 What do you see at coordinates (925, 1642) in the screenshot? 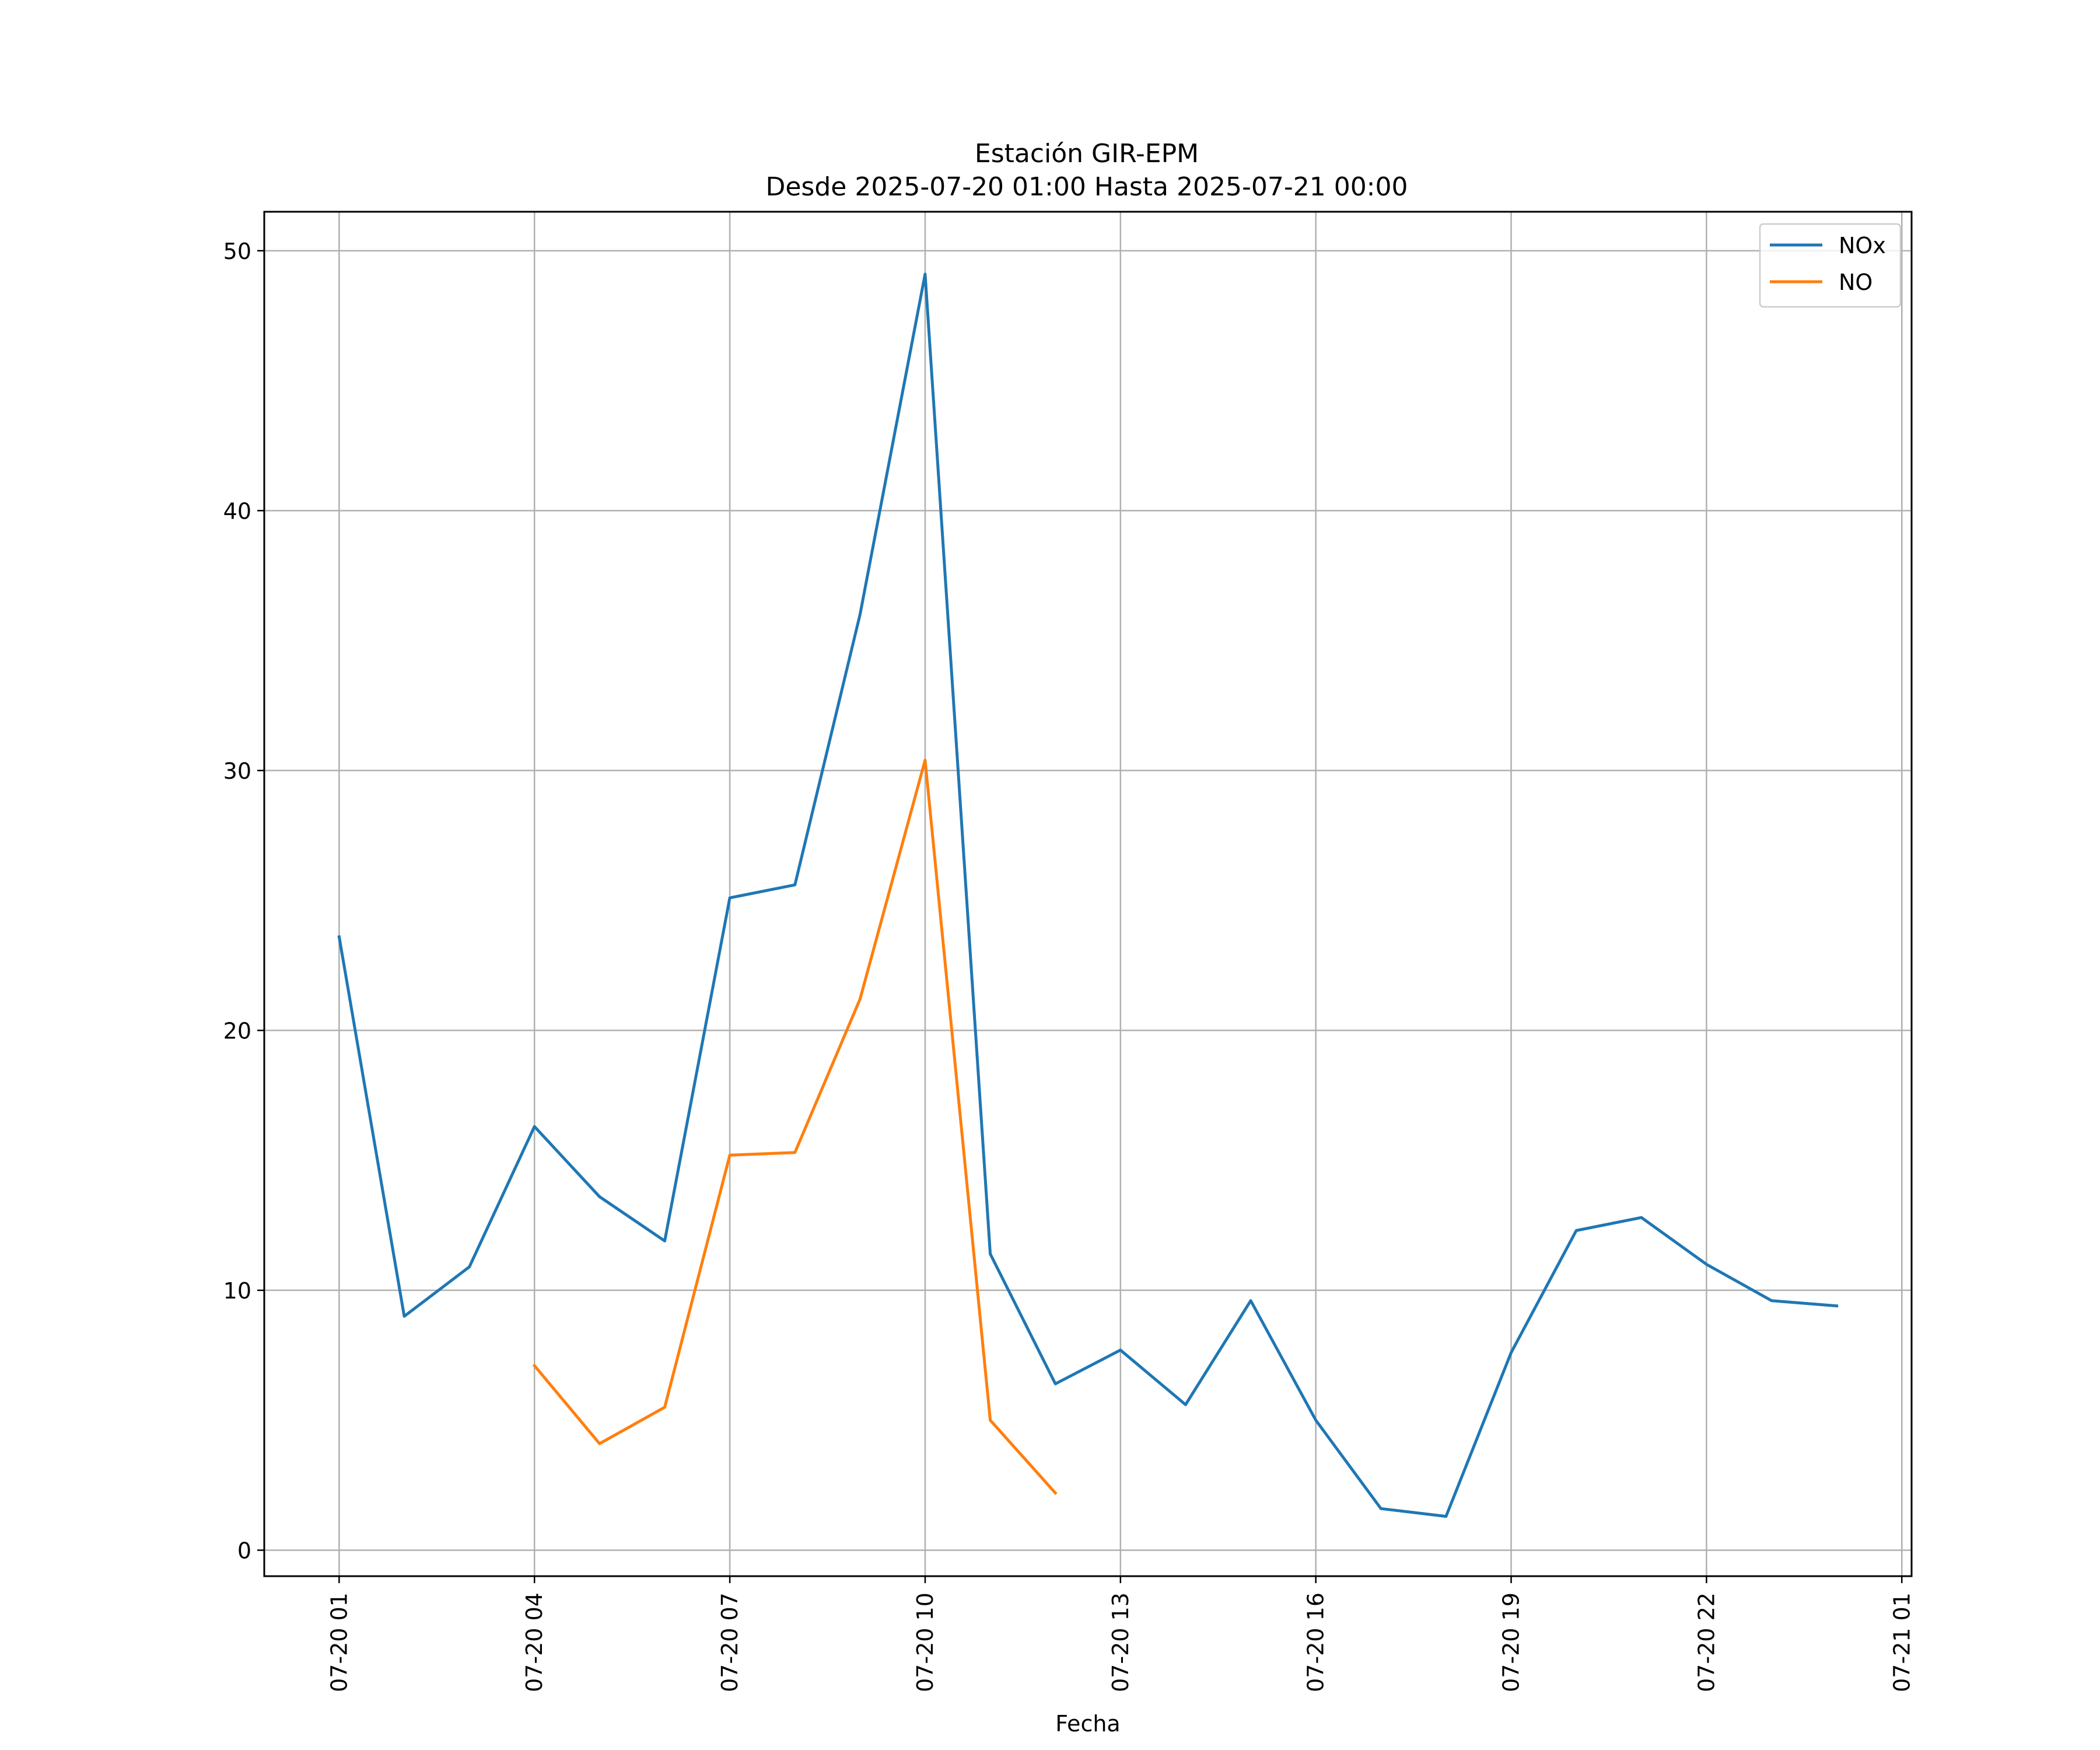
I see `x-tick-label: 07-20 10` at bounding box center [925, 1642].